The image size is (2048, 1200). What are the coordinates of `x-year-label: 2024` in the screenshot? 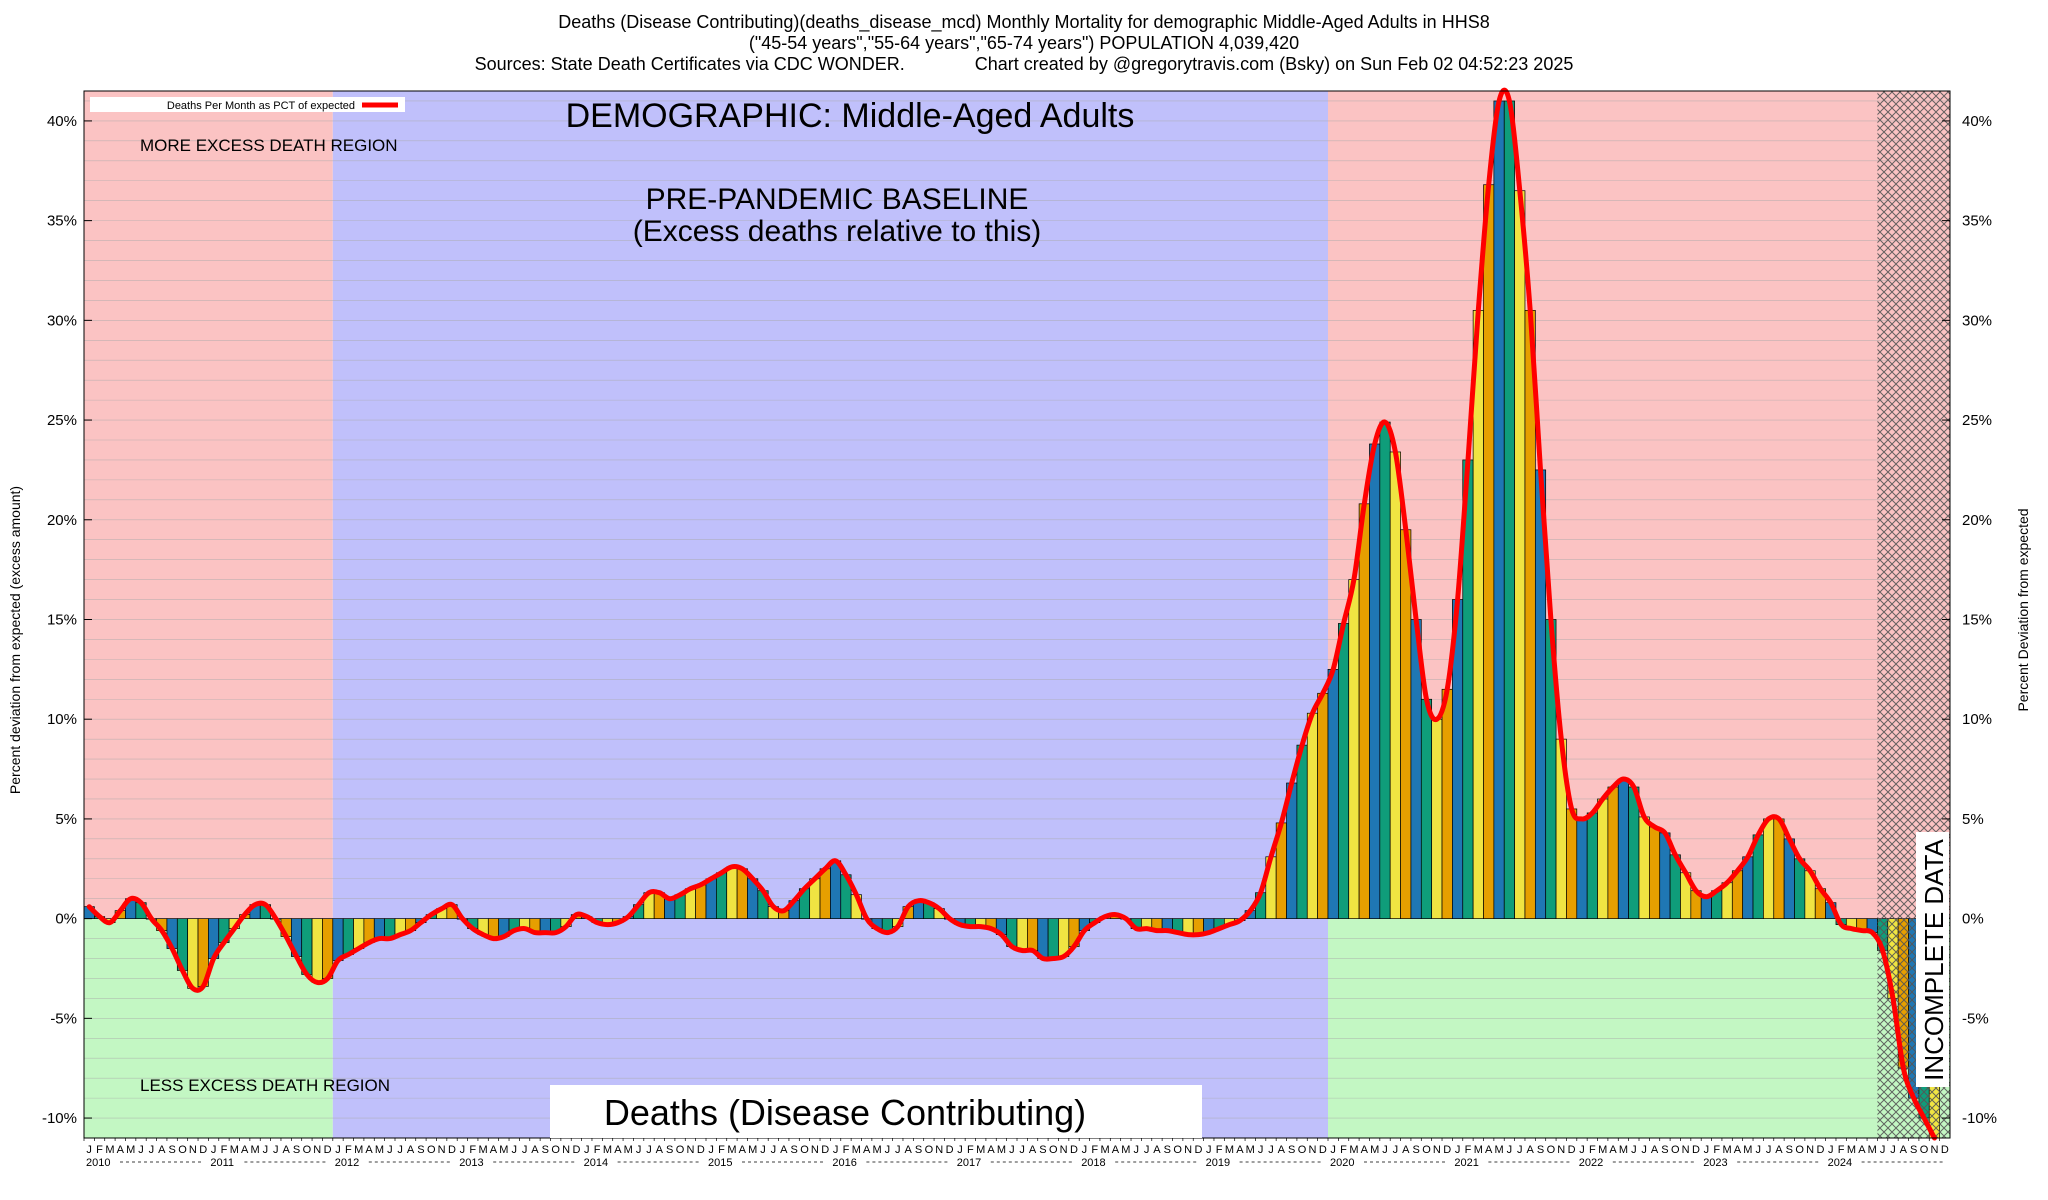 It's located at (1840, 1163).